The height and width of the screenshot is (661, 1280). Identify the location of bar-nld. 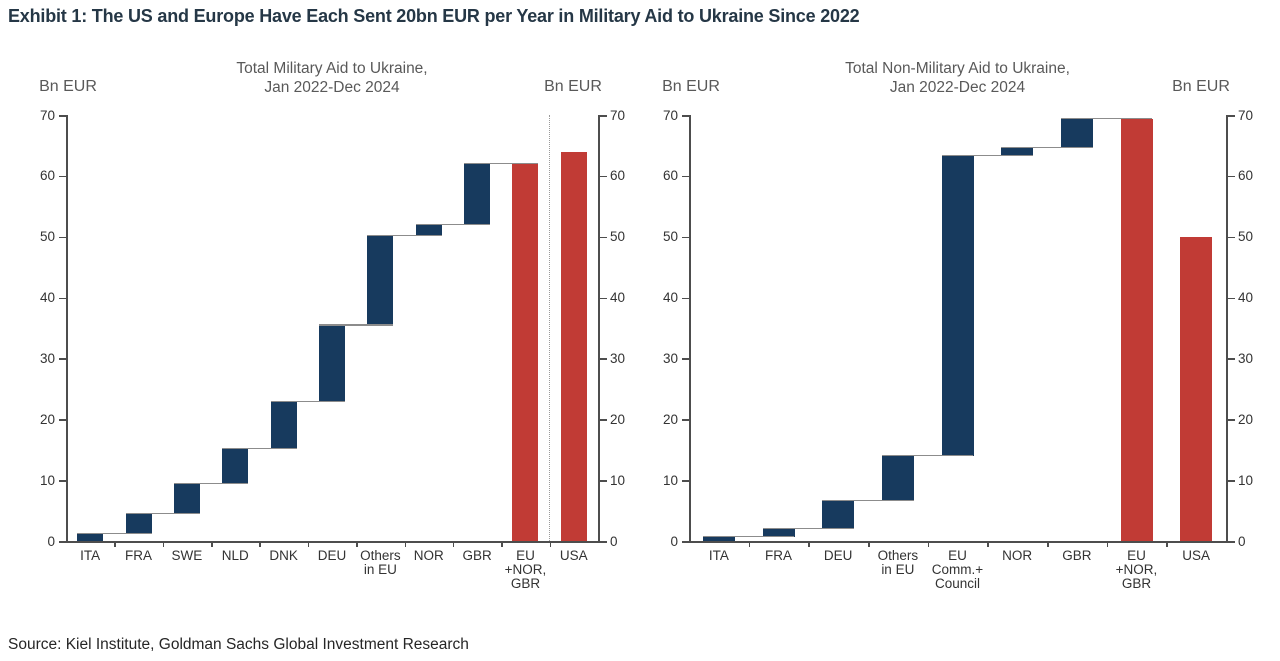
(235, 466).